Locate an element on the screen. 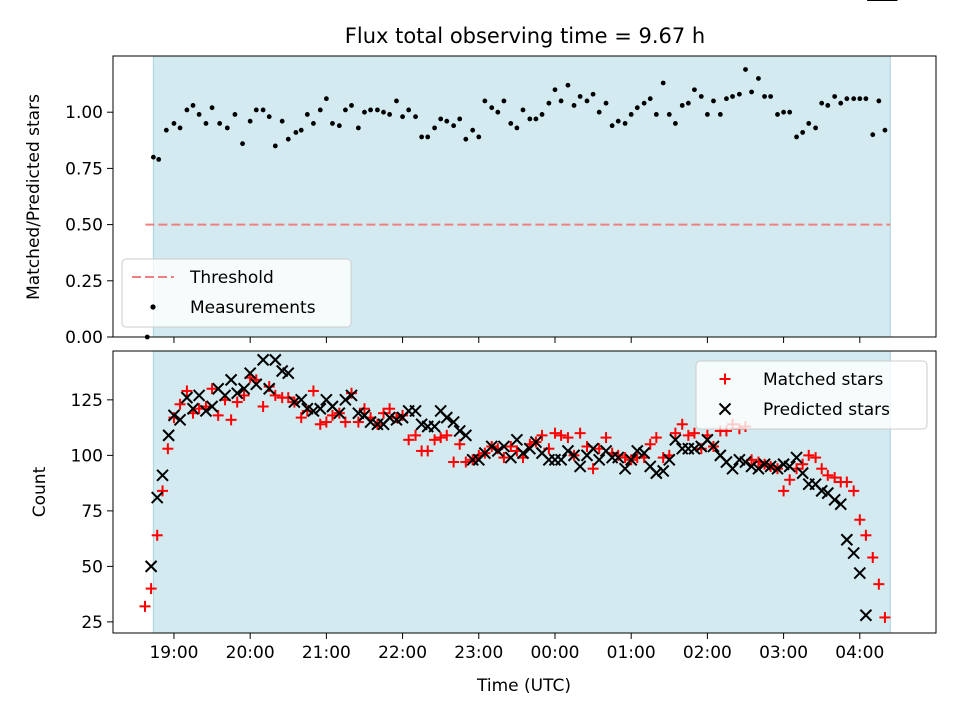 This screenshot has width=960, height=720. top-legend: Threshold Measurements is located at coordinates (236, 293).